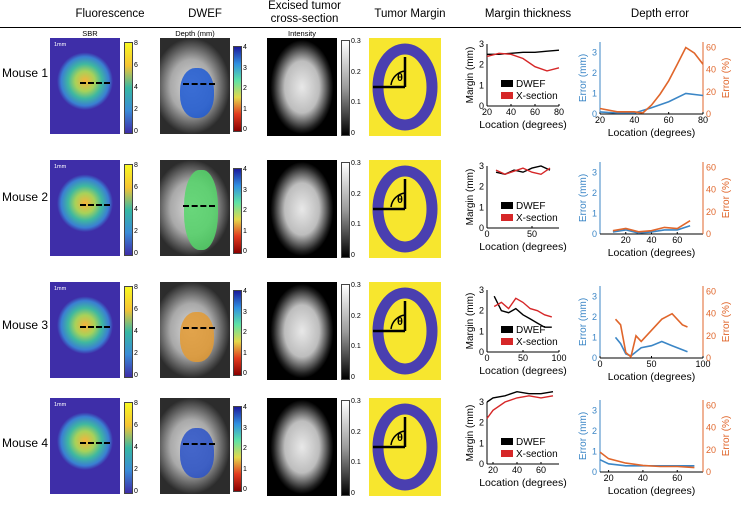  What do you see at coordinates (481, 402) in the screenshot?
I see `thickness-ytick-label-mouse-4: 3` at bounding box center [481, 402].